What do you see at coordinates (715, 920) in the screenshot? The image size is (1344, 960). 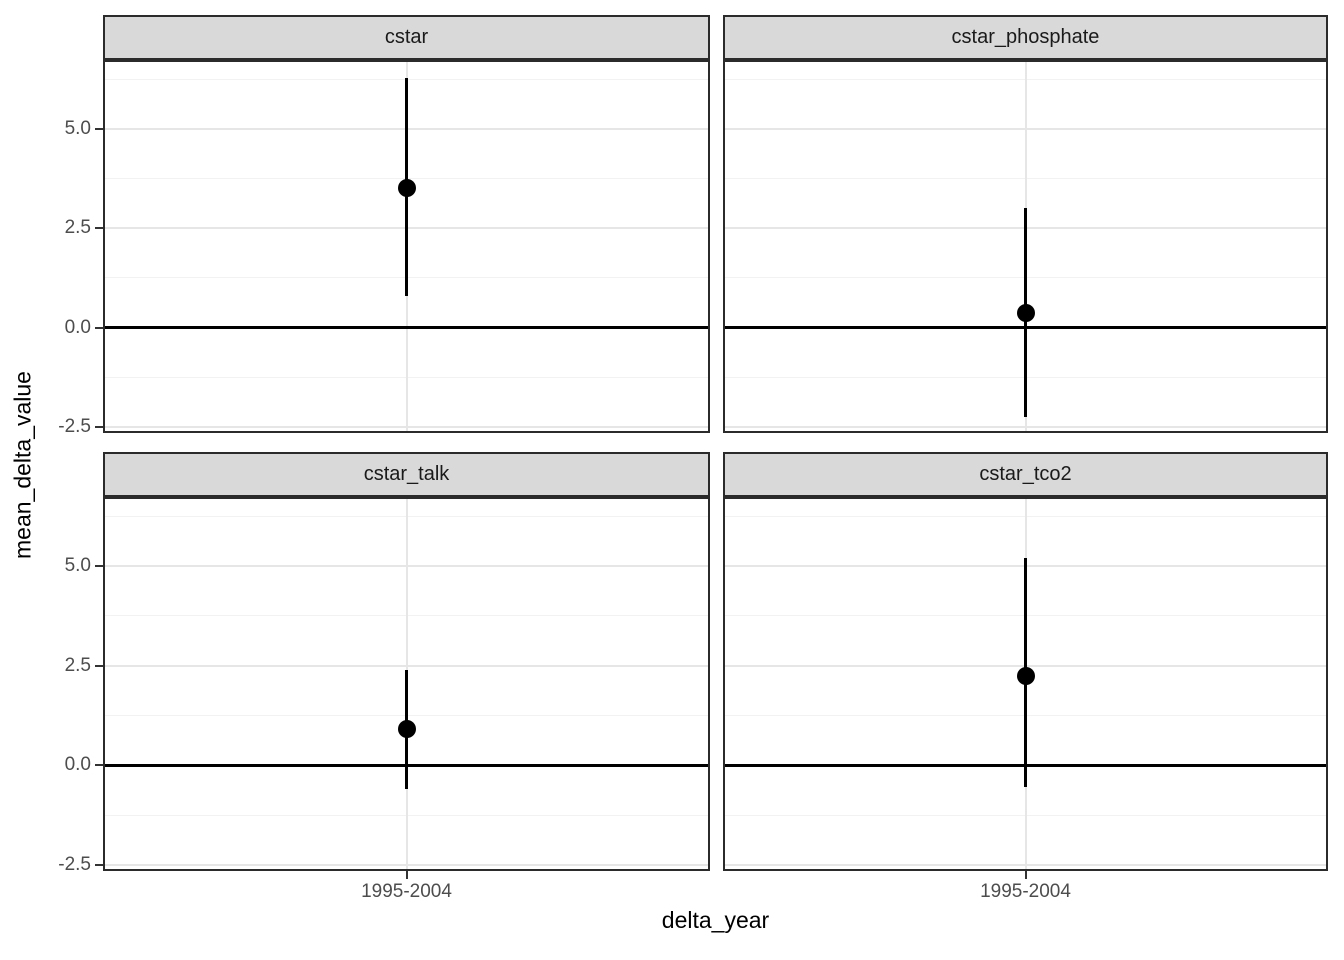 I see `x-axis-title: delta_year` at bounding box center [715, 920].